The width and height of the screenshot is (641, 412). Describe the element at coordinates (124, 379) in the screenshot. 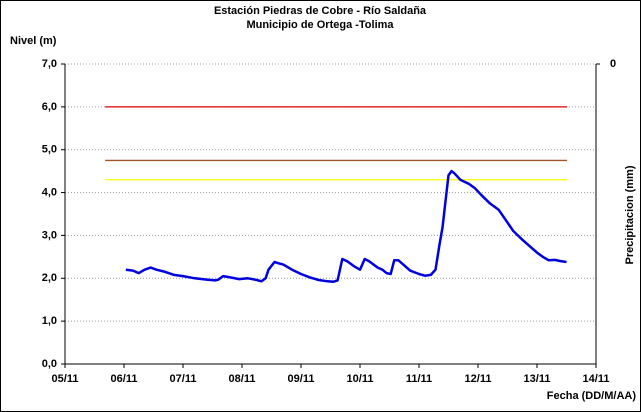

I see `x-tick-label: 06/11` at that location.